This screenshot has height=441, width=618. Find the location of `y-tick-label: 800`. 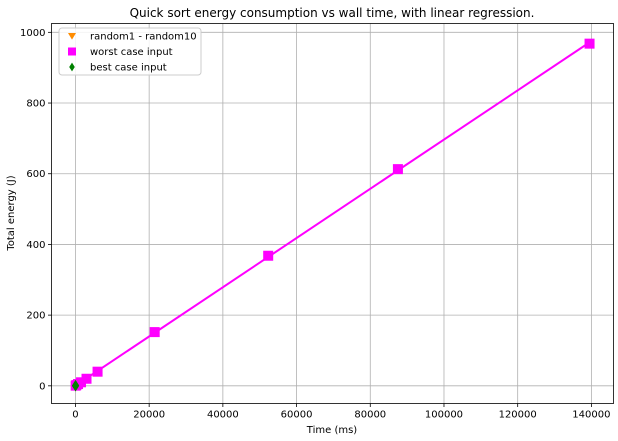

y-tick-label: 800 is located at coordinates (35, 104).